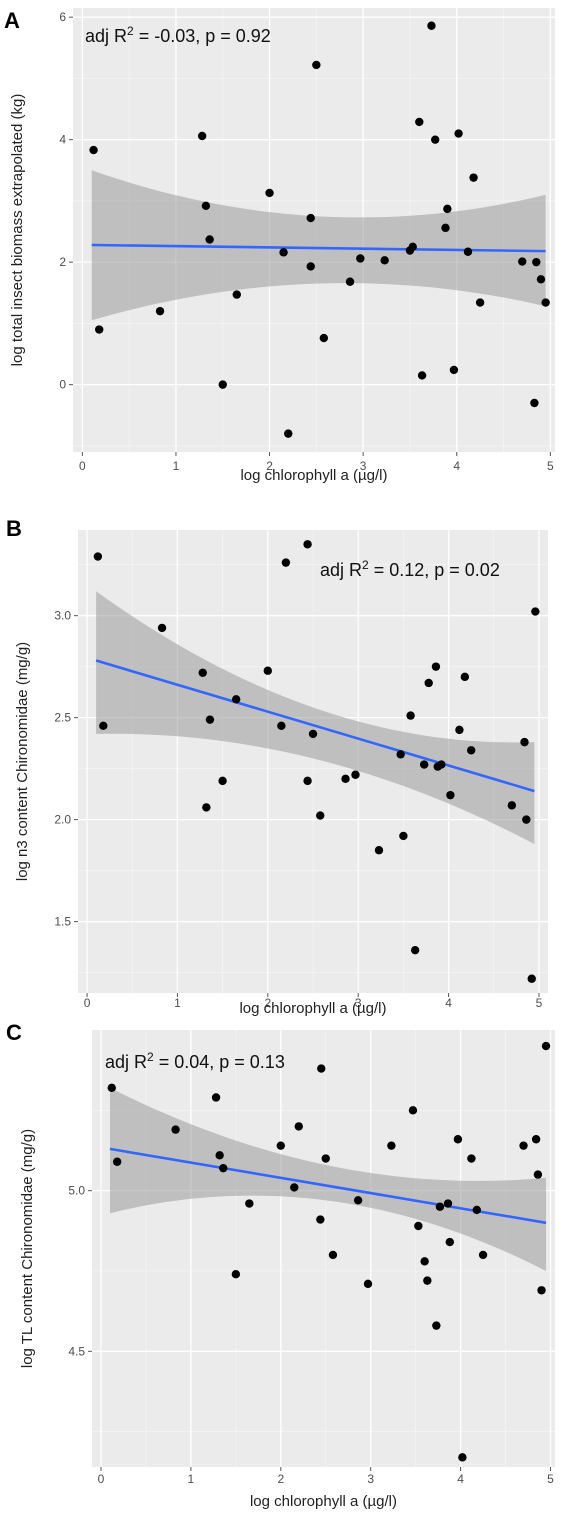 The width and height of the screenshot is (564, 1523). I want to click on y-tick-label: 2.5, so click(62, 718).